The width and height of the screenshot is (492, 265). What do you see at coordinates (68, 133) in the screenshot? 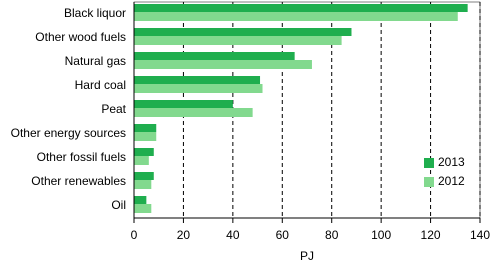
I see `y-tick-label: Other energy sources` at bounding box center [68, 133].